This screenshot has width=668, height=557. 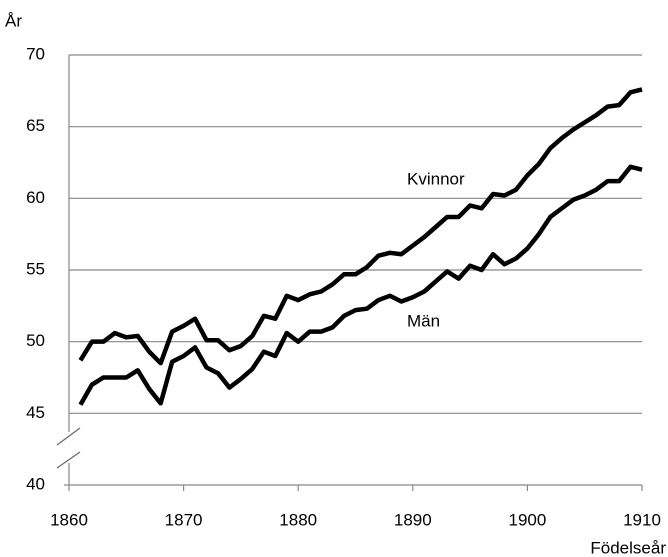 What do you see at coordinates (69, 519) in the screenshot?
I see `x-tick-label: 1860` at bounding box center [69, 519].